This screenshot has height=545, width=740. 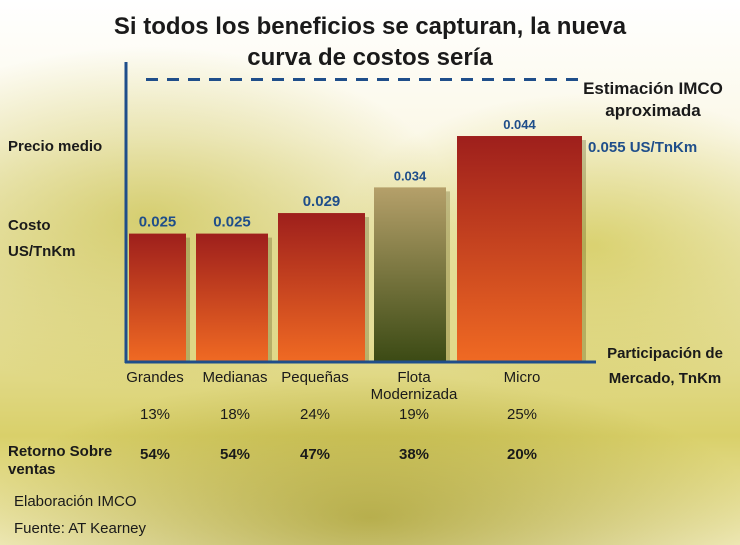 I want to click on category-label-line: Grandes, so click(x=155, y=377).